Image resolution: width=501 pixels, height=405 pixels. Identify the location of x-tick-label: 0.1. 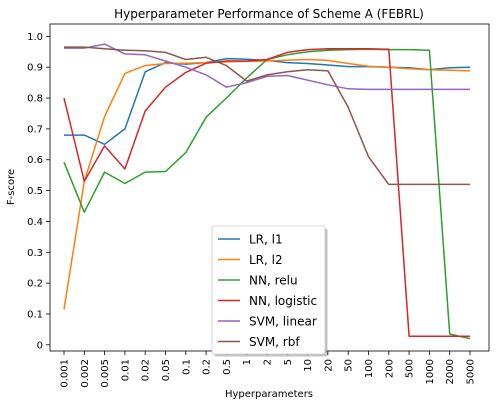
(186, 367).